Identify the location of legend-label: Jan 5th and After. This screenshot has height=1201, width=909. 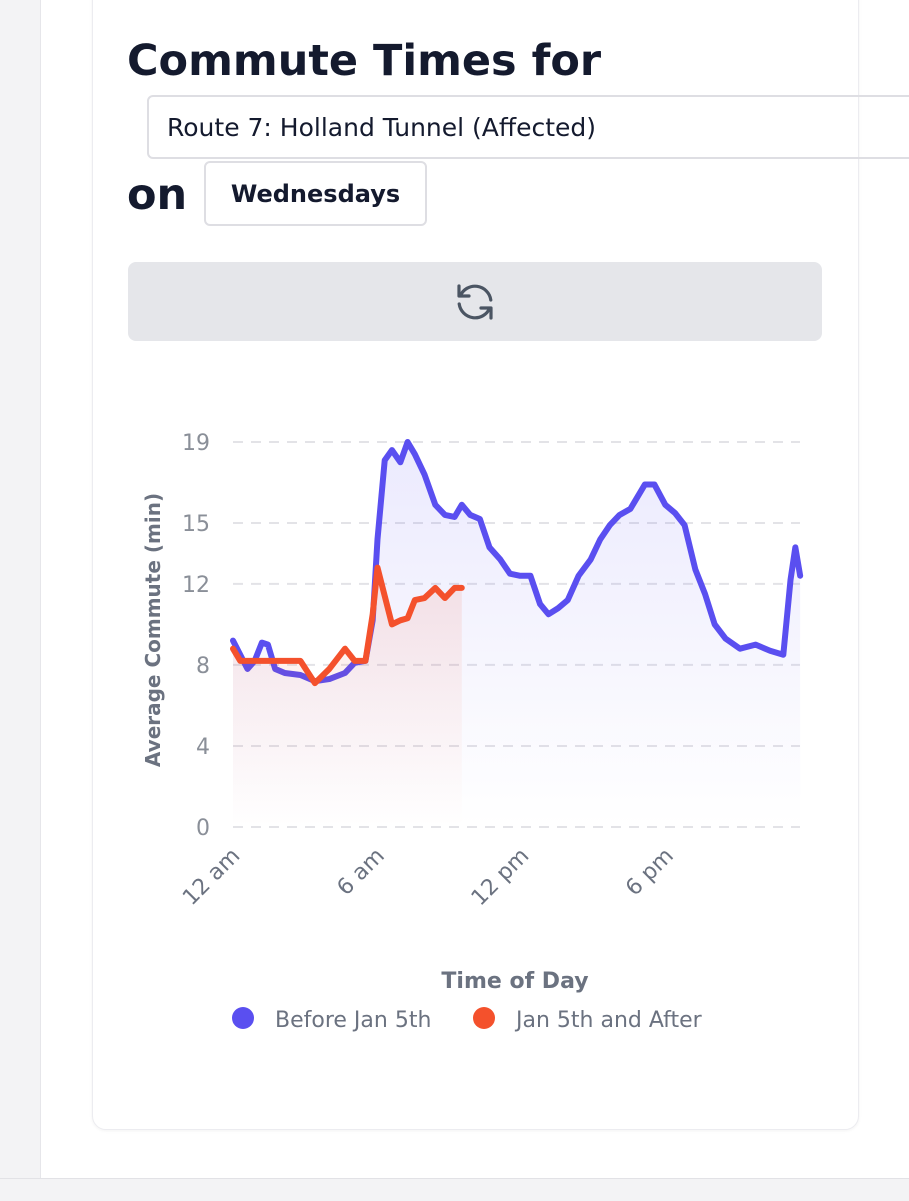
(608, 1020).